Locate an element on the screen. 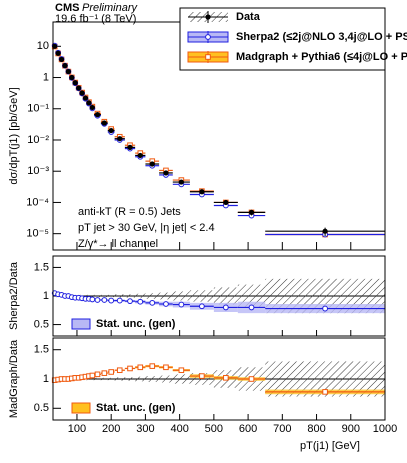 The image size is (407, 463). x-tick-label: 600 is located at coordinates (248, 429).